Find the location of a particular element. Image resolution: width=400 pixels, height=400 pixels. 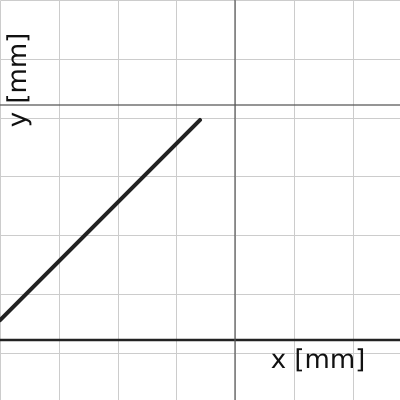

x-axis-title: x [mm] is located at coordinates (318, 360).